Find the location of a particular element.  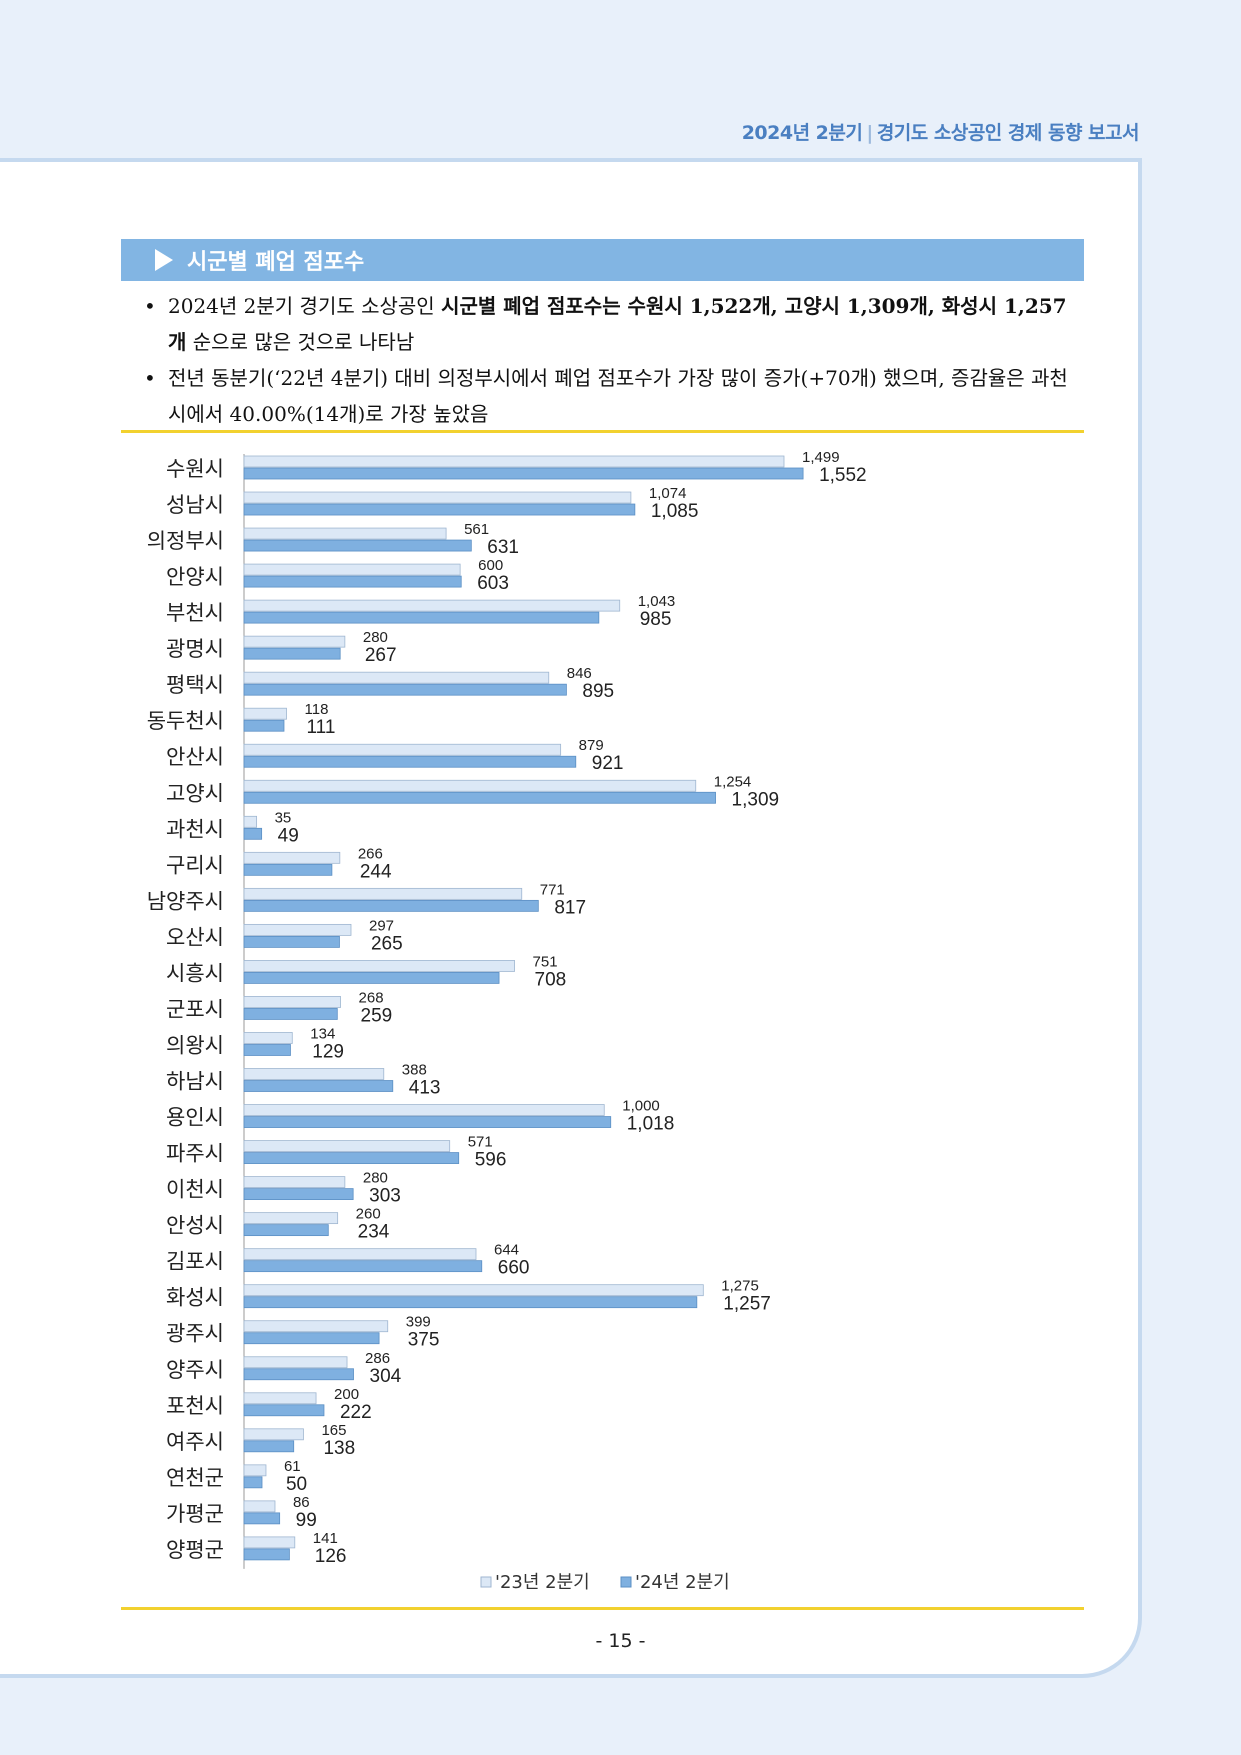

category-label: 수원시 is located at coordinates (195, 469).